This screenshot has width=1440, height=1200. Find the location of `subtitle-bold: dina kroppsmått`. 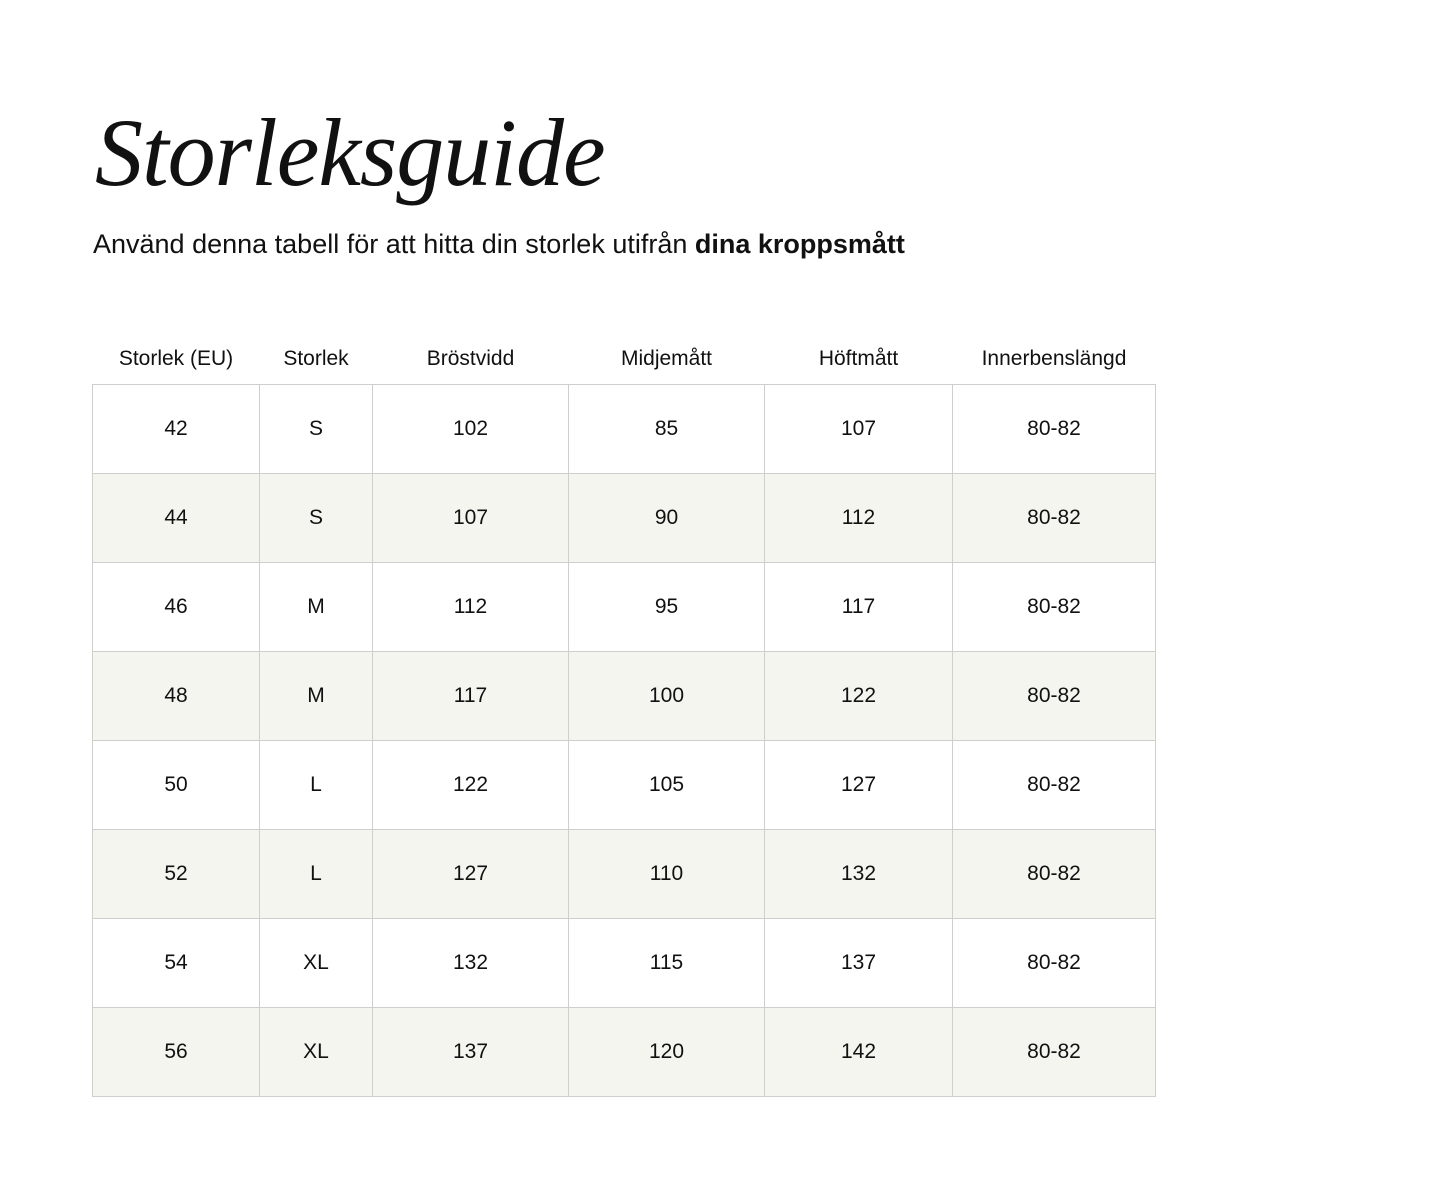

subtitle-bold: dina kroppsmått is located at coordinates (799, 244).